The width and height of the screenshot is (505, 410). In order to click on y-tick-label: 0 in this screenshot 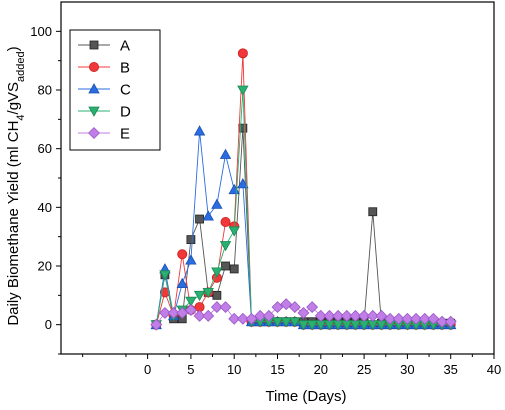, I will do `click(48, 324)`.